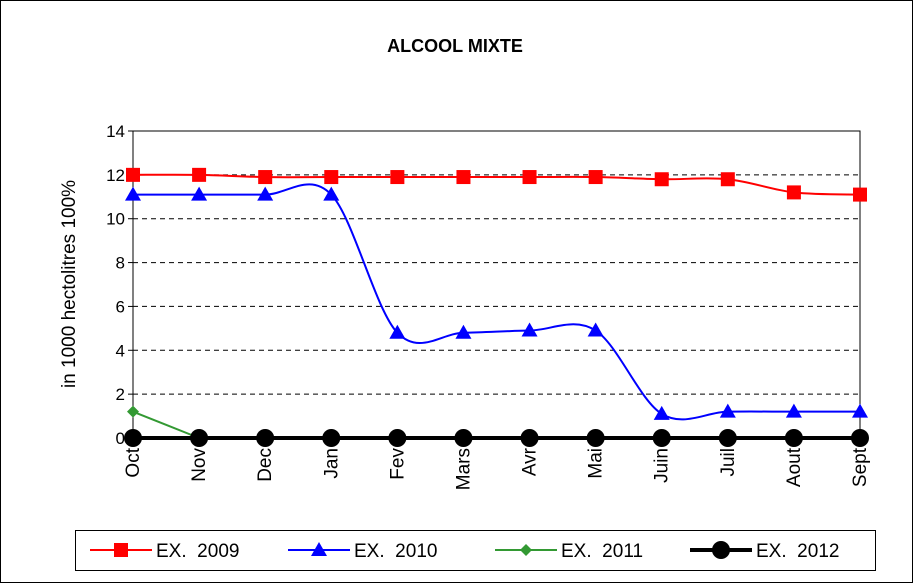  Describe the element at coordinates (530, 461) in the screenshot. I see `x-tick-label: Avr` at that location.